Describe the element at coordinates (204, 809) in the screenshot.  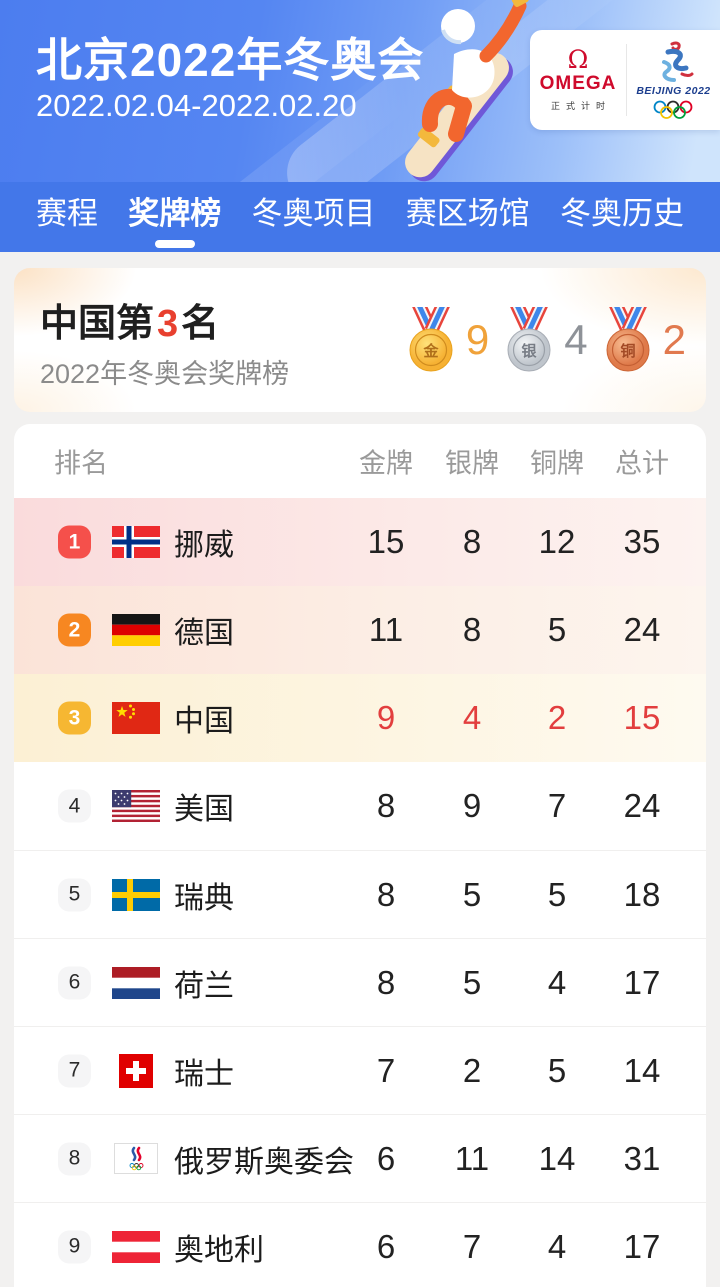
I see `country-name: 美国` at that location.